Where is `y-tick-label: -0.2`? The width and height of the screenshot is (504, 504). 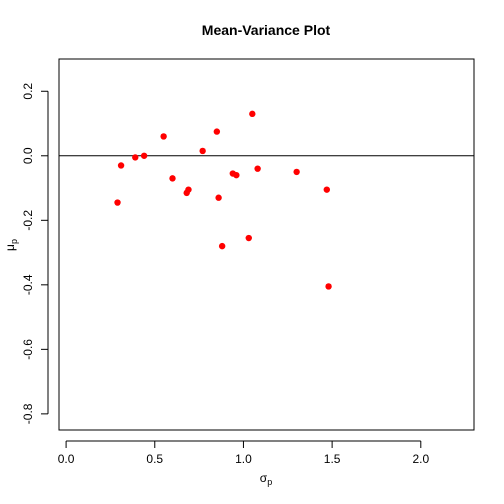
y-tick-label: -0.2 is located at coordinates (28, 220).